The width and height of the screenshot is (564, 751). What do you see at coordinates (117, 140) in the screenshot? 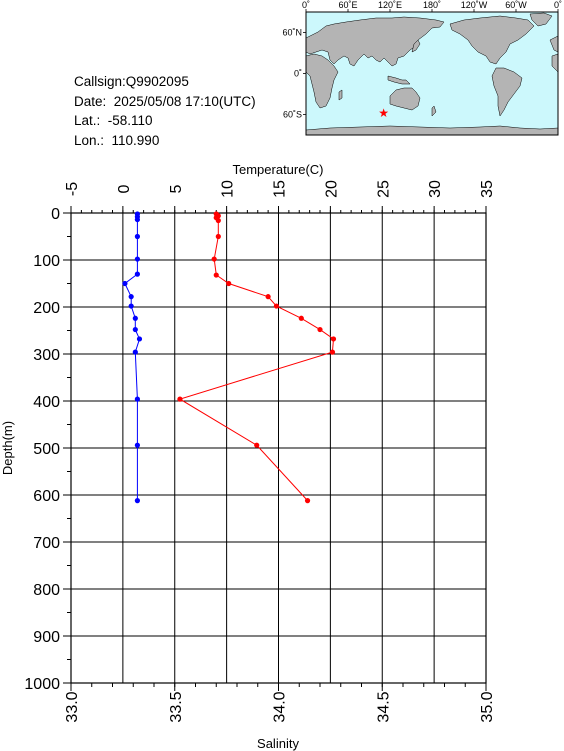
I see `longitude: Lon.: 110.990` at bounding box center [117, 140].